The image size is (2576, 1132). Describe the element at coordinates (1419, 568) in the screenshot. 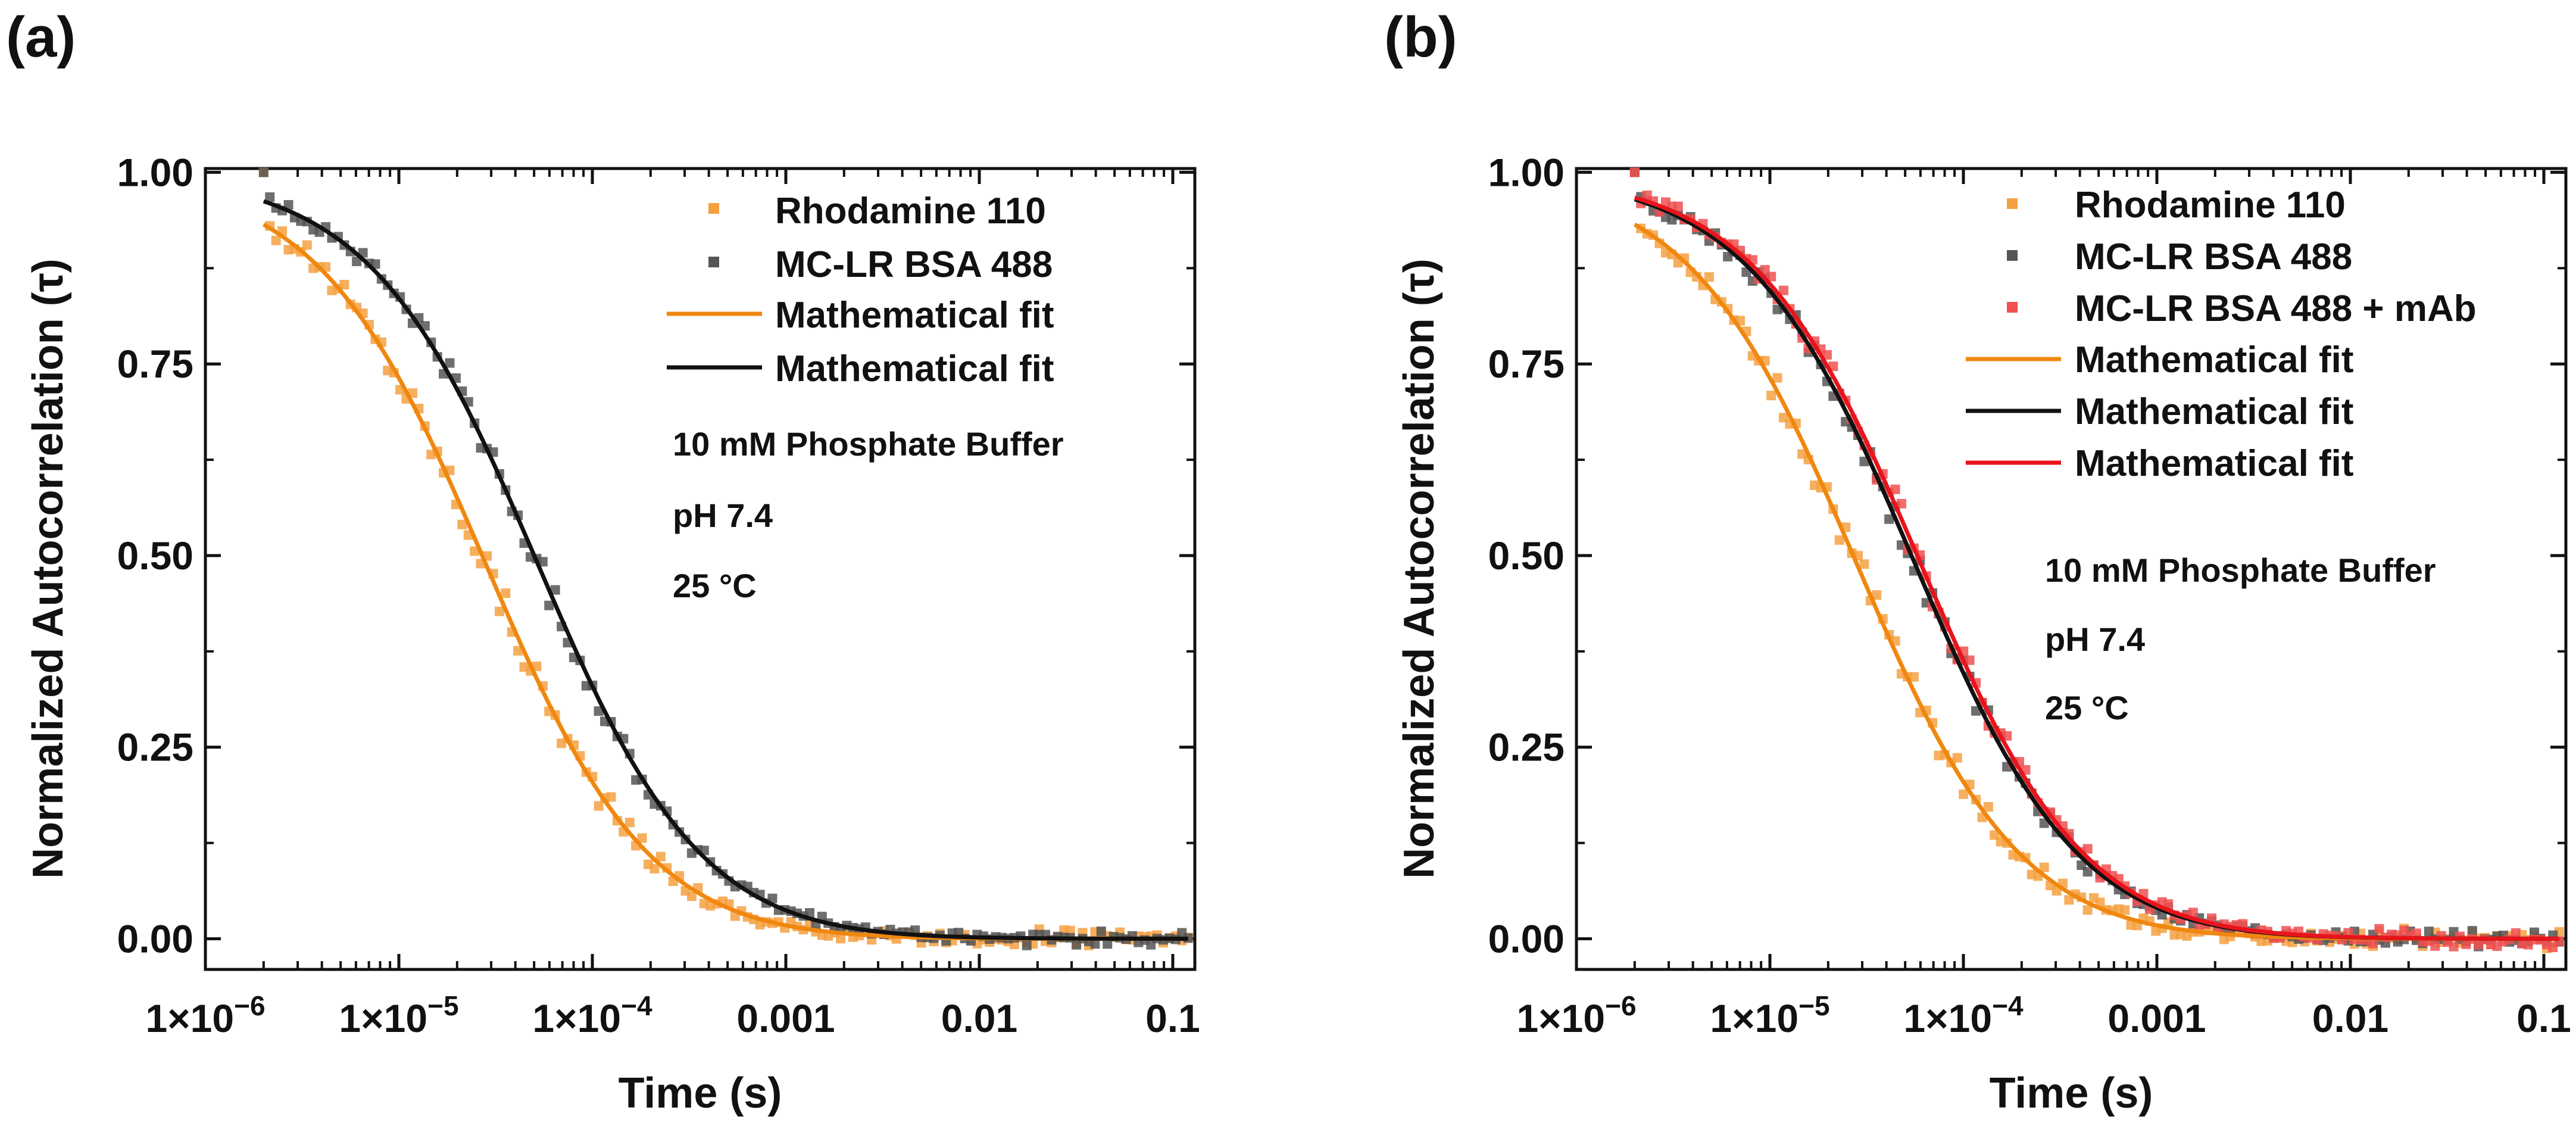

I see `panel-b-y-axis-label: Normalized Autocorrelation (τ)` at that location.